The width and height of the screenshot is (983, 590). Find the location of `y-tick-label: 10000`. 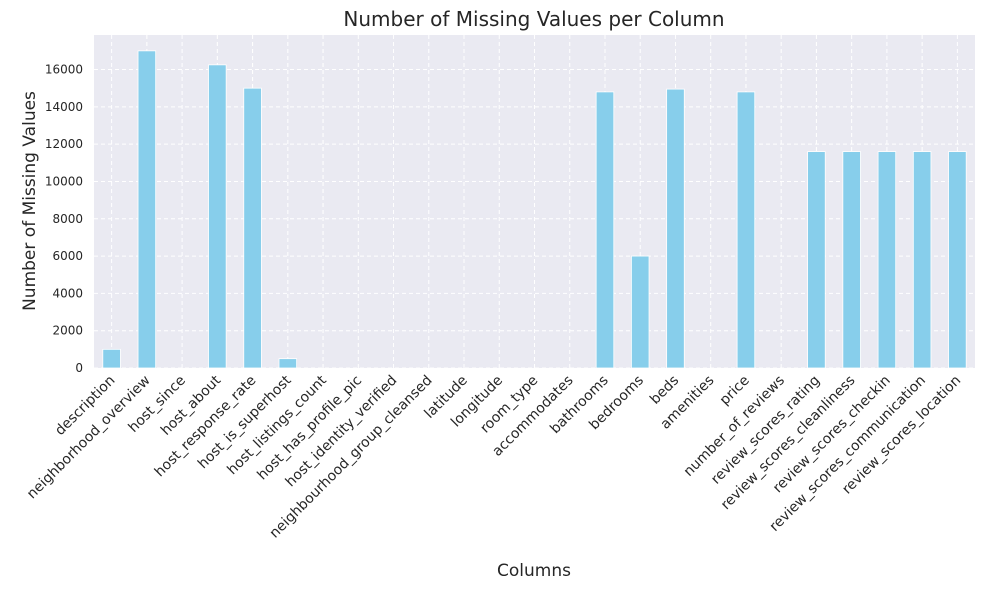

y-tick-label: 10000 is located at coordinates (64, 181).